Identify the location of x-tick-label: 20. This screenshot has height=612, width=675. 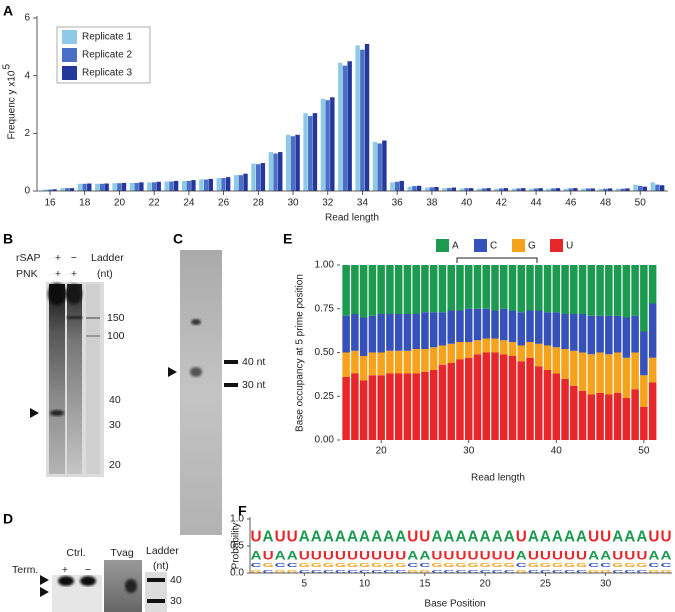
(120, 203).